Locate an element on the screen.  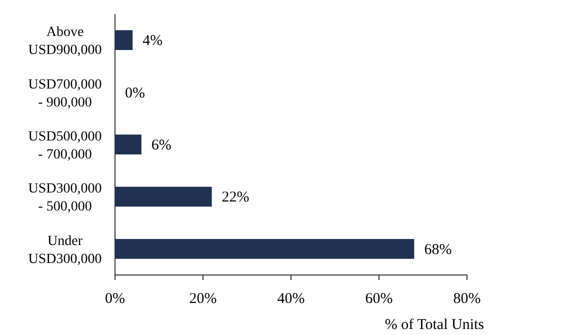
x-tick-label: 80% is located at coordinates (467, 299).